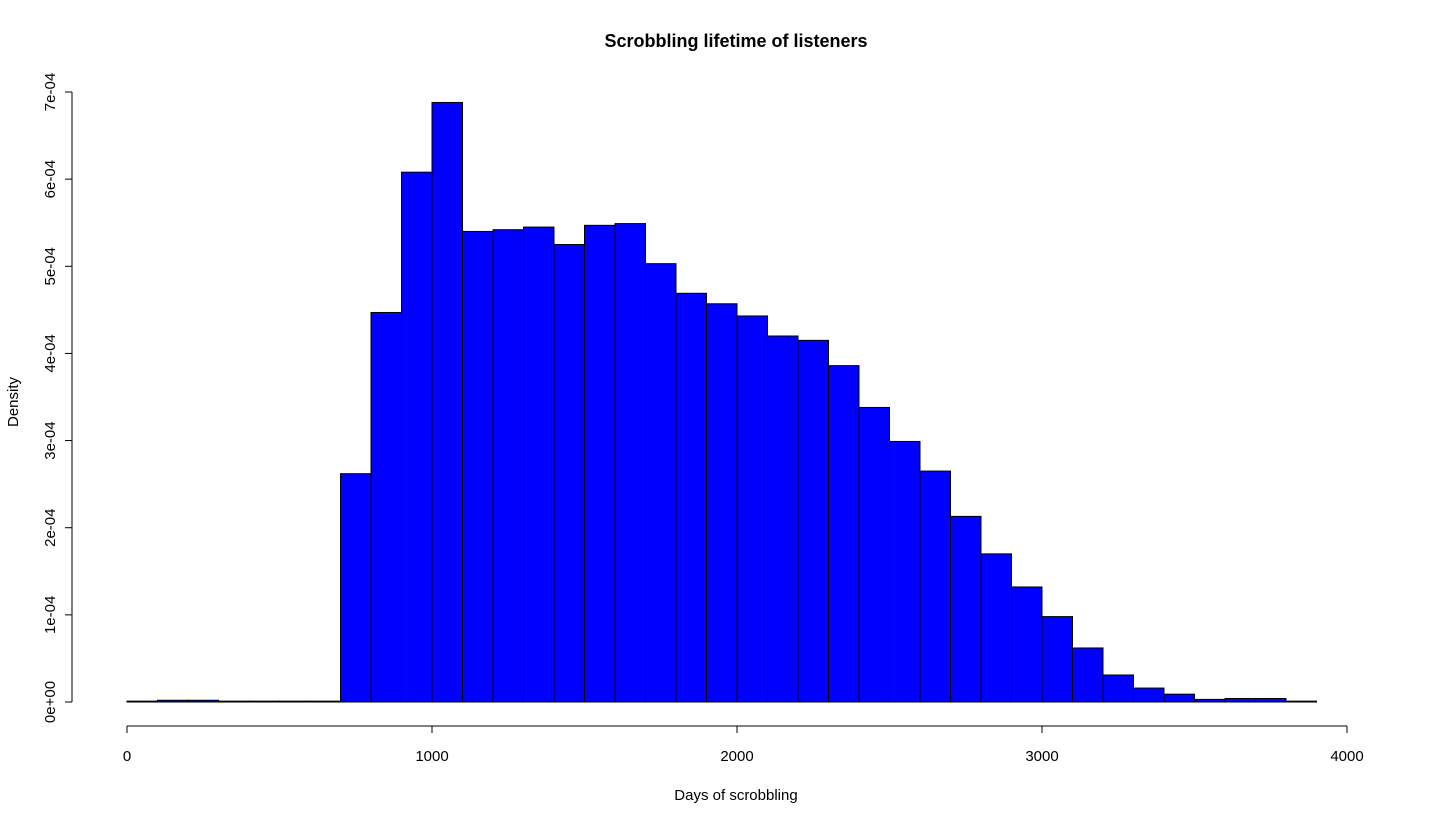  Describe the element at coordinates (50, 702) in the screenshot. I see `y-tick-label: 0e+00` at that location.